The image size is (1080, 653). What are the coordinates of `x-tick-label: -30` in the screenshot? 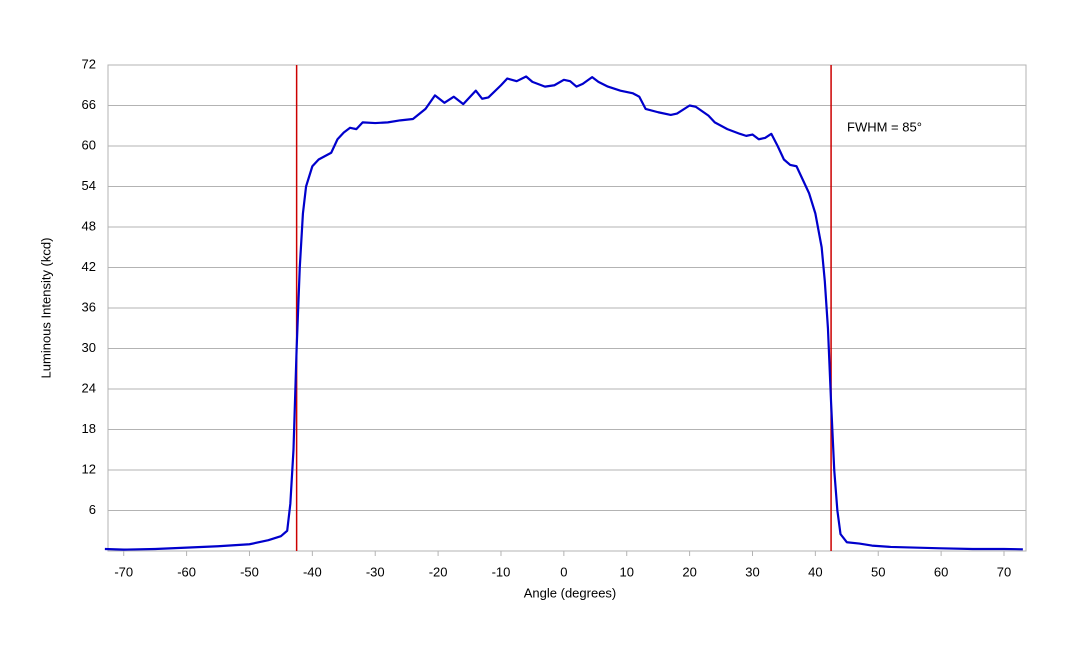 It's located at (375, 571).